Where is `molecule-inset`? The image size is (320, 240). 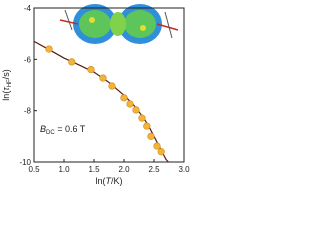 molecule-inset is located at coordinates (119, 24).